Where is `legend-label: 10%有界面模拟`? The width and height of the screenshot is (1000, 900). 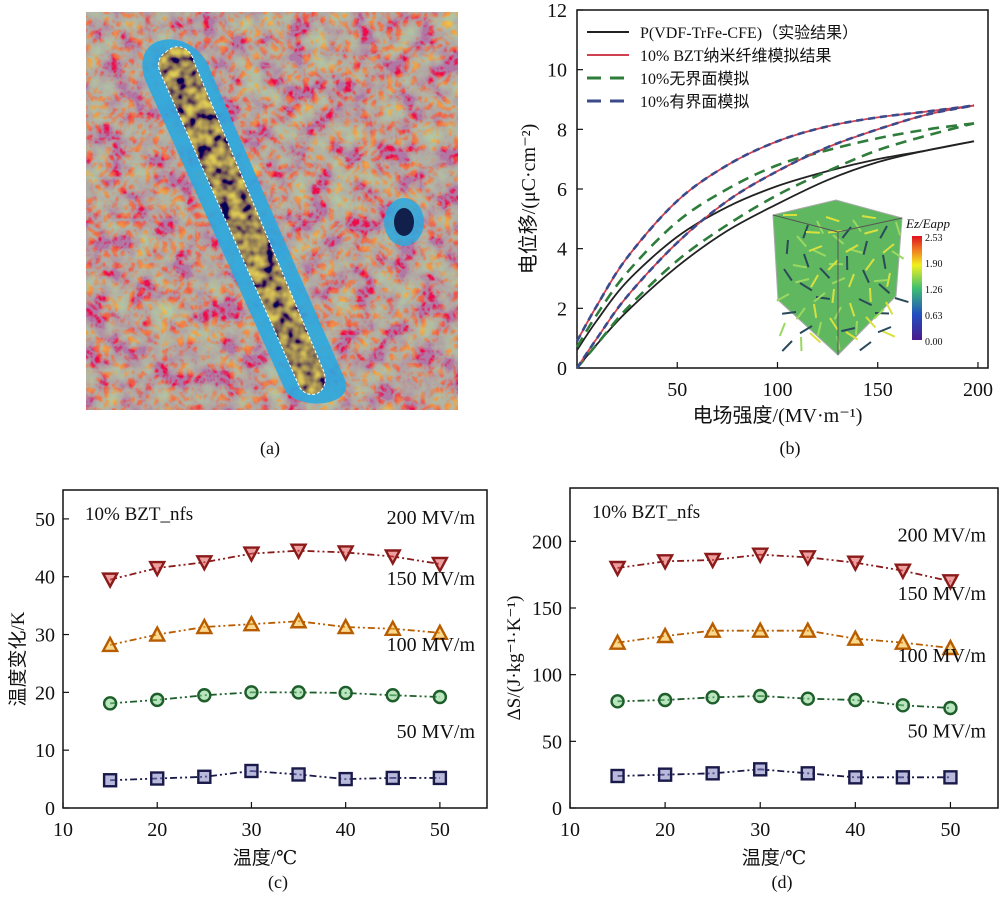
legend-label: 10%有界面模拟 is located at coordinates (694, 102).